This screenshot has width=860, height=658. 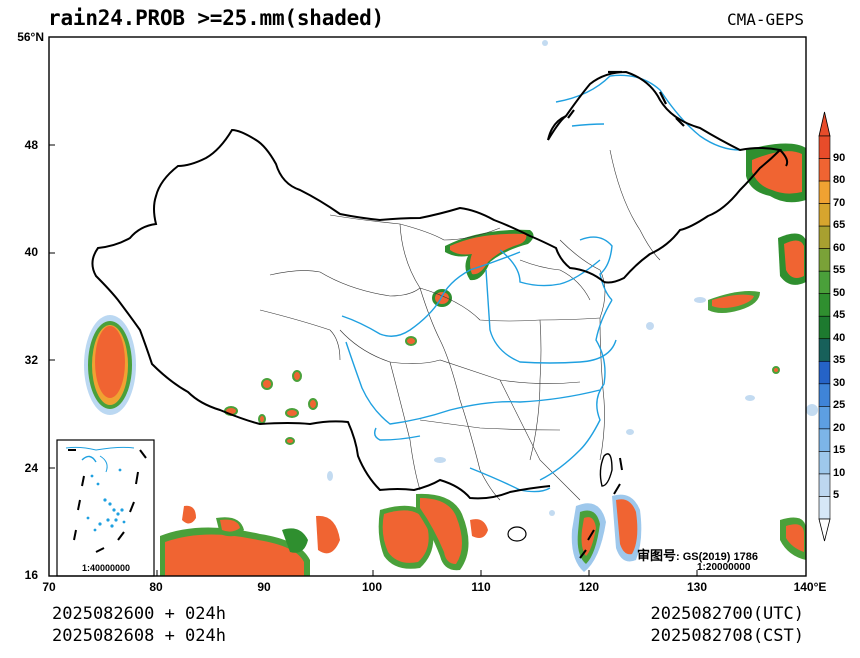 What do you see at coordinates (606, 470) in the screenshot?
I see `taiwan-outline` at bounding box center [606, 470].